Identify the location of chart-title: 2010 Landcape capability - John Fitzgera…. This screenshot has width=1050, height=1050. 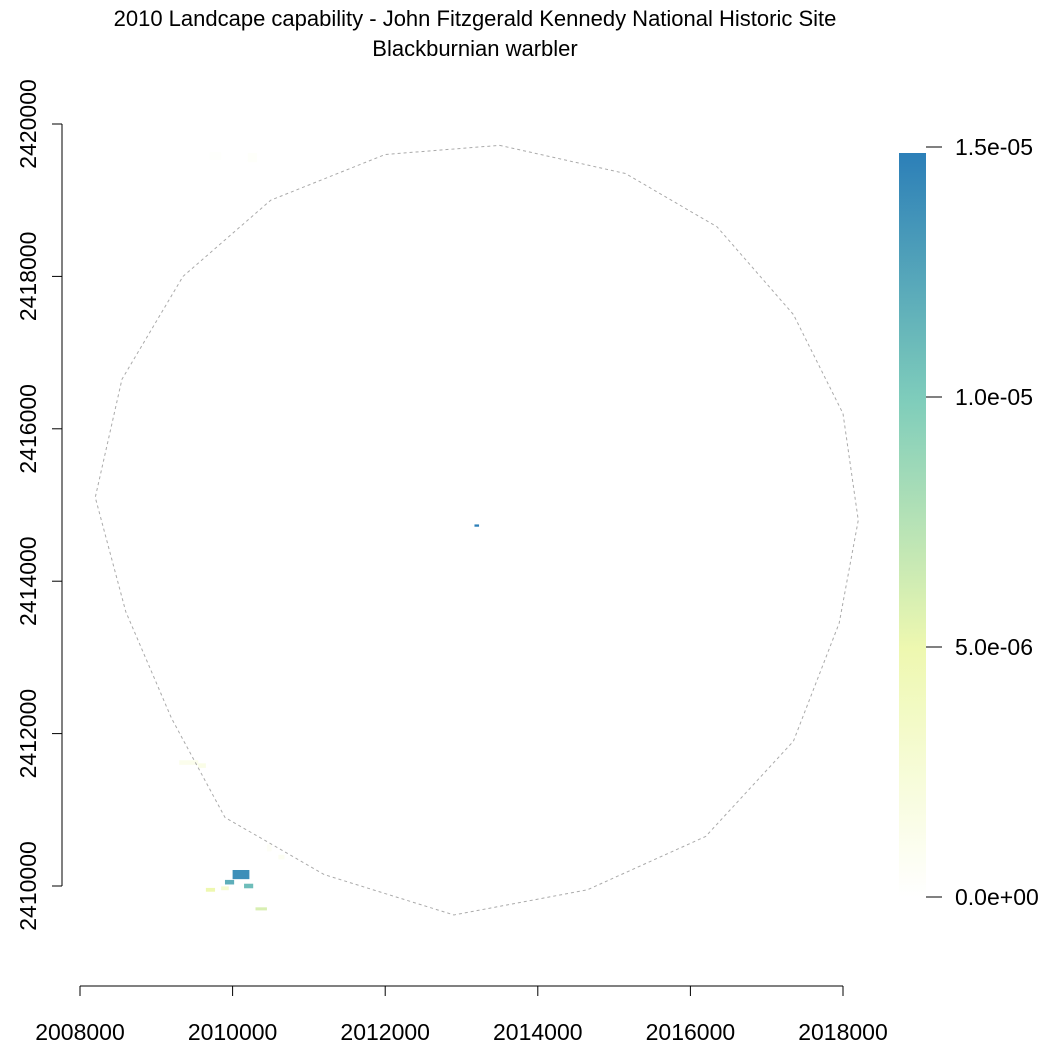
(475, 18).